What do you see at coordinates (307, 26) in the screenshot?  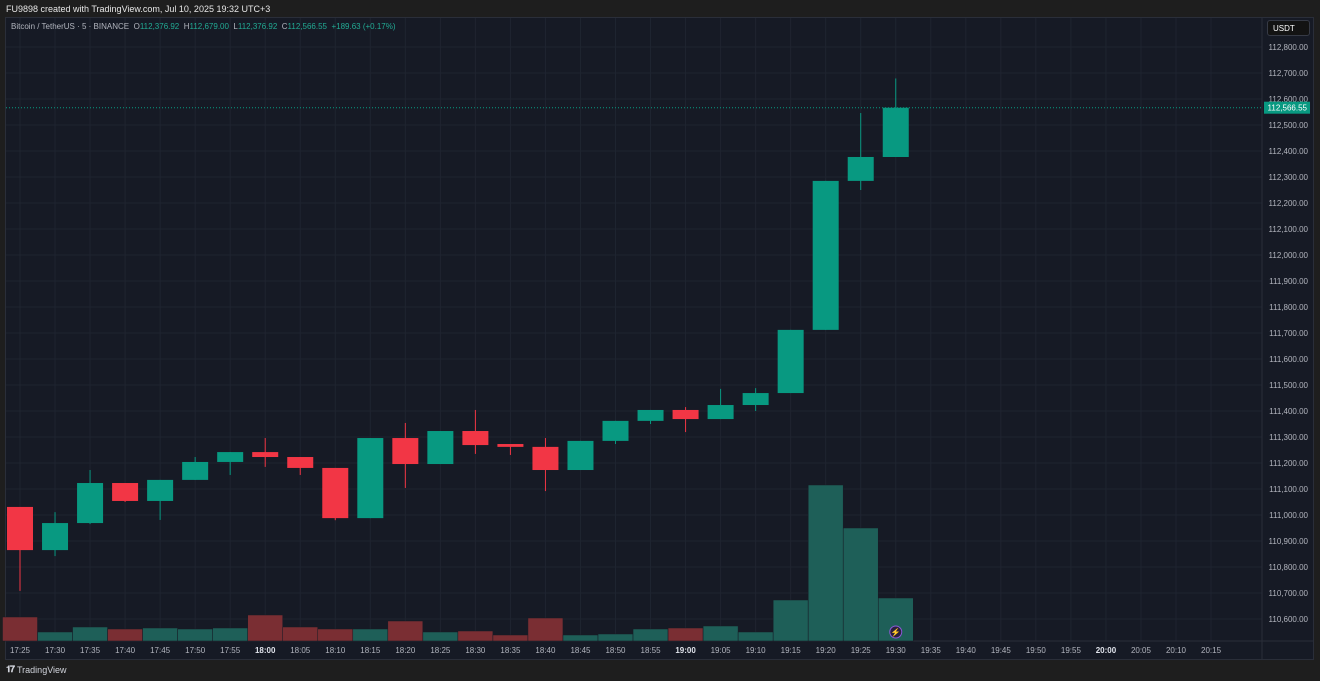 I see `close-value: 112,566.55` at bounding box center [307, 26].